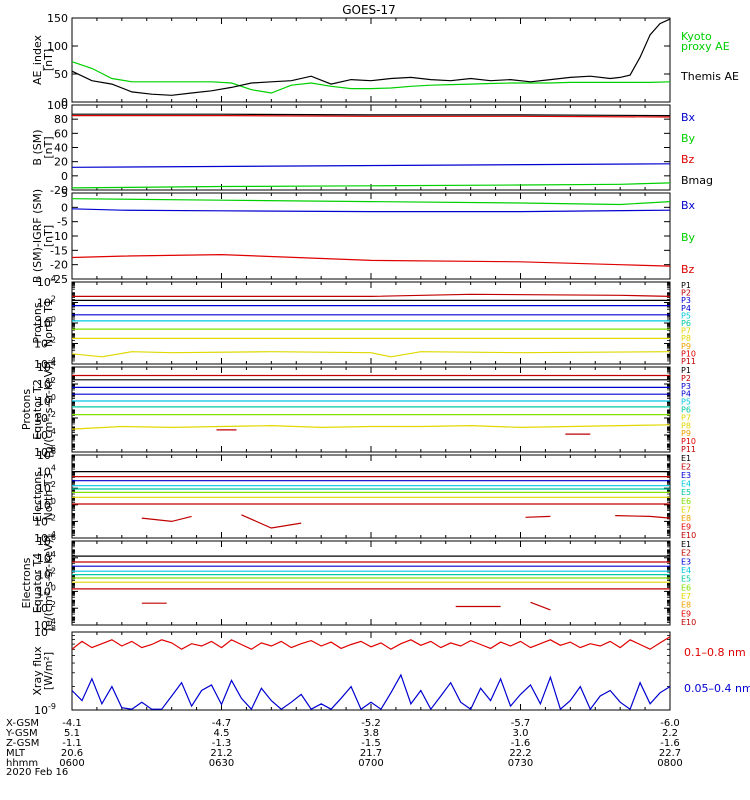  What do you see at coordinates (37, 236) in the screenshot?
I see `y-axis-label: B (SM)-IGRF (SM)` at bounding box center [37, 236].